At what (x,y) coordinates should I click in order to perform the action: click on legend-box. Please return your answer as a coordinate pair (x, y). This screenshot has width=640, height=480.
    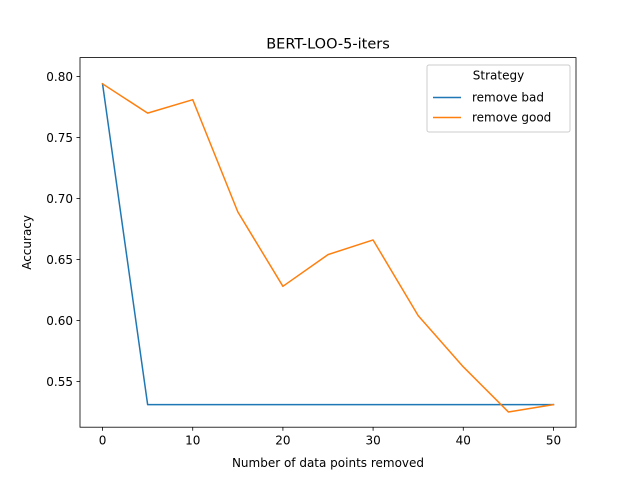
    Looking at the image, I should click on (498, 98).